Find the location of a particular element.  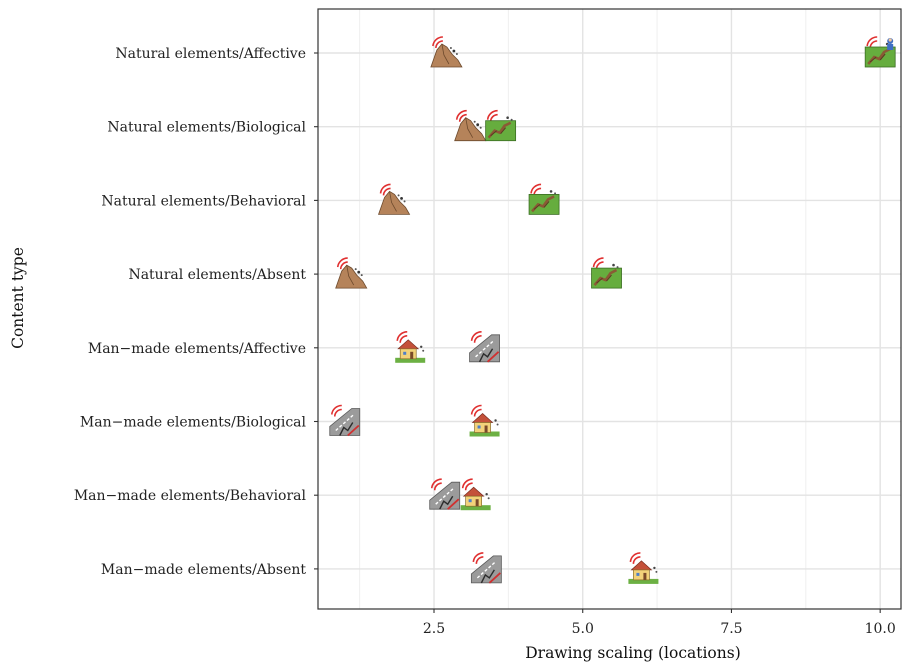

y-tick-label: Natural elements/Biological is located at coordinates (206, 128).